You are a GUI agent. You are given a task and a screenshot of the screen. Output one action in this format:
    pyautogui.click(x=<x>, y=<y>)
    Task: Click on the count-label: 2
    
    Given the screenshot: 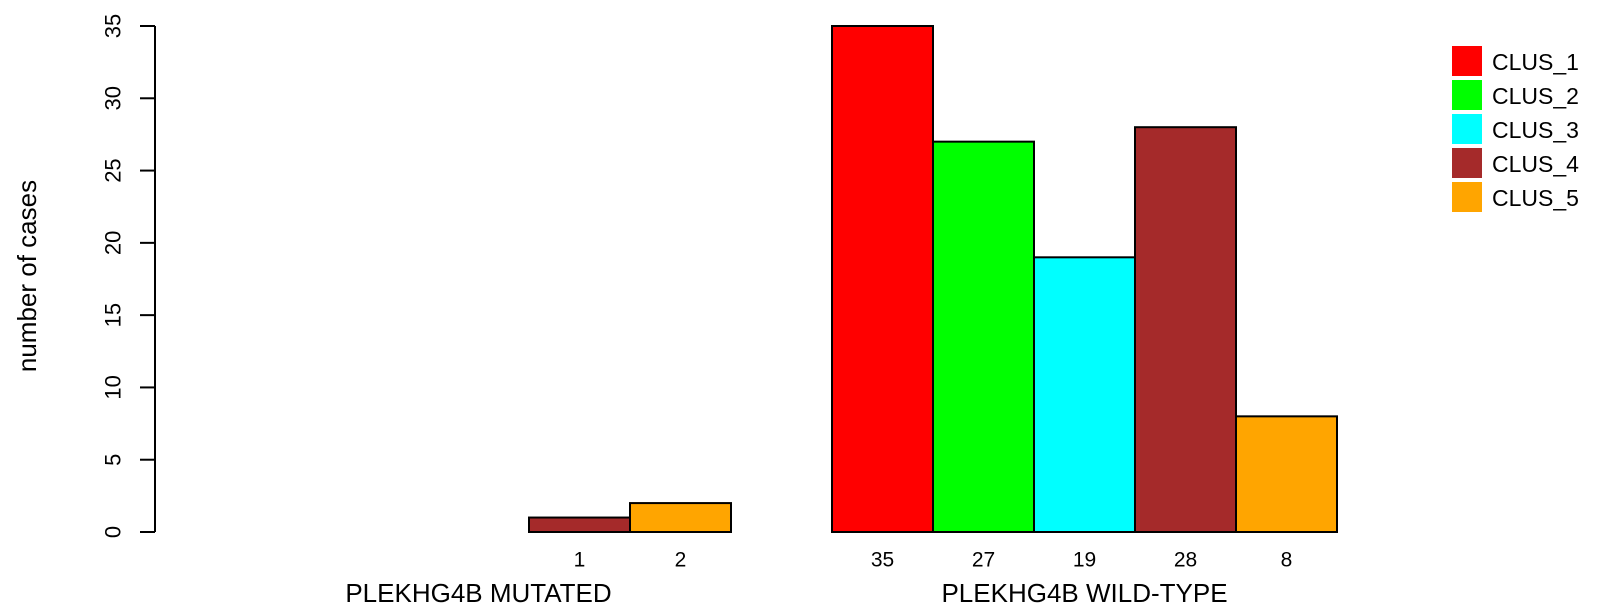 What is the action you would take?
    pyautogui.click(x=681, y=560)
    